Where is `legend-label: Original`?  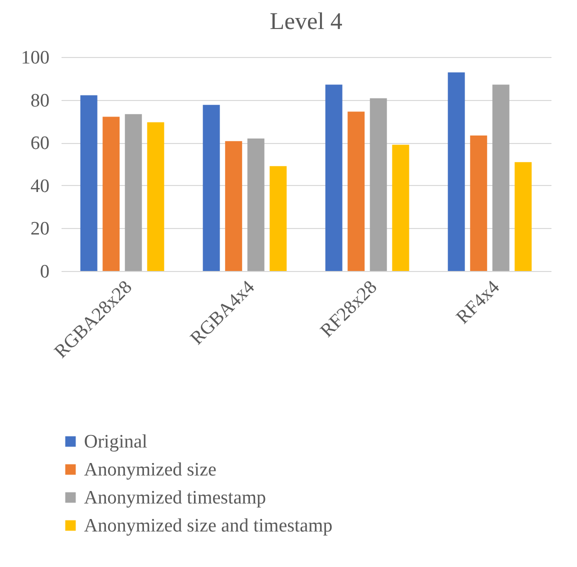
legend-label: Original is located at coordinates (116, 442).